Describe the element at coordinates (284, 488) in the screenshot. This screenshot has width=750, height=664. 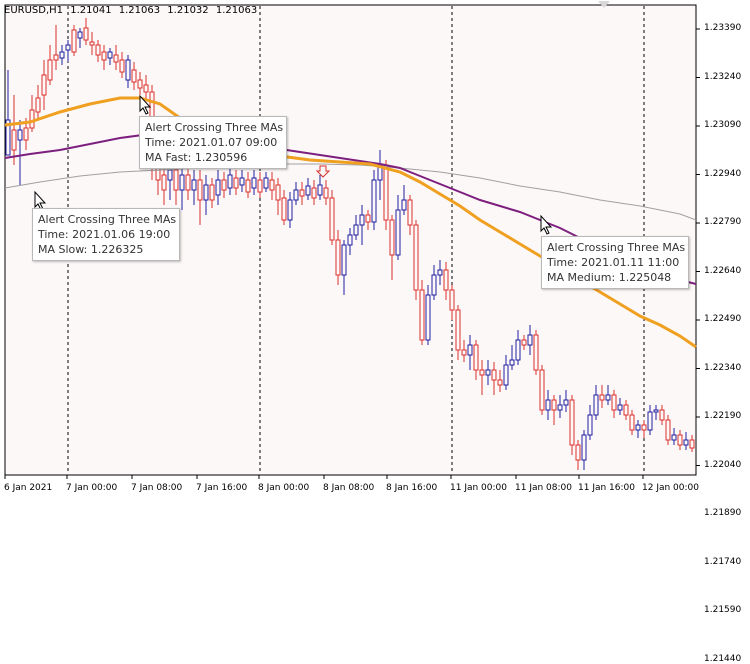
I see `time-tick-label: 8 Jan 00:00` at that location.